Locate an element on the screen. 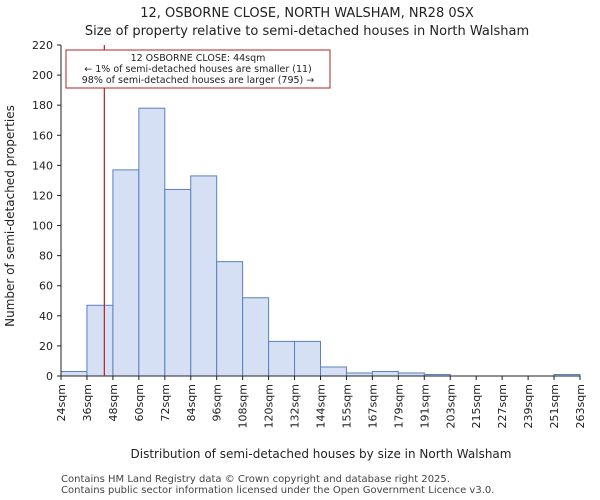 The width and height of the screenshot is (600, 500). y-tick-label: 120 is located at coordinates (42, 195).